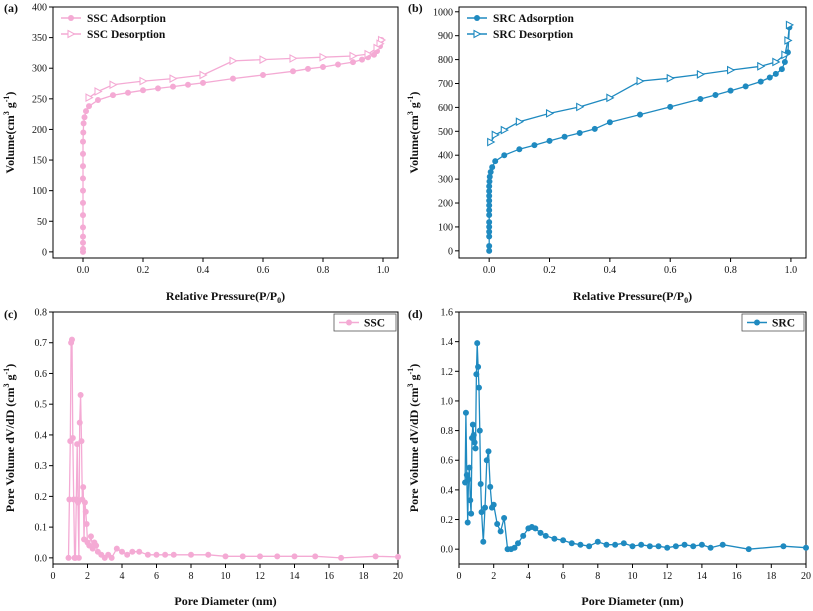  I want to click on y-tick-label: 900, so click(445, 36).